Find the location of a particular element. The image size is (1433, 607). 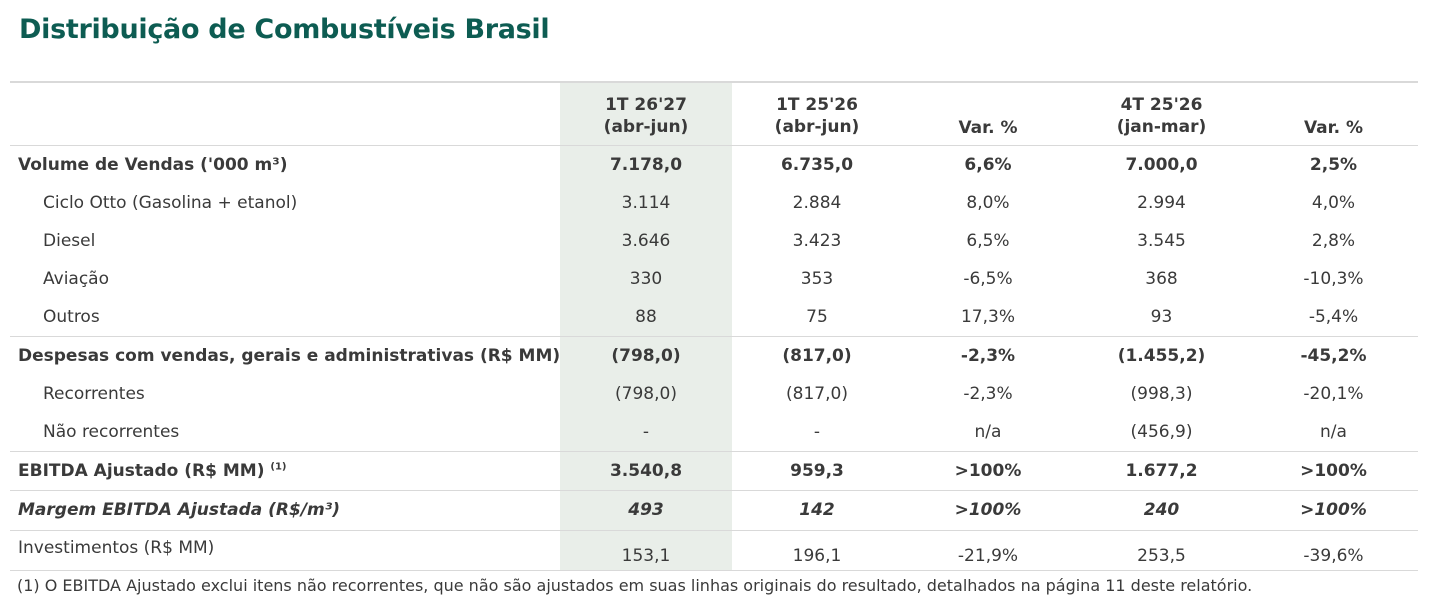

cell-value: 153,1 is located at coordinates (646, 550).